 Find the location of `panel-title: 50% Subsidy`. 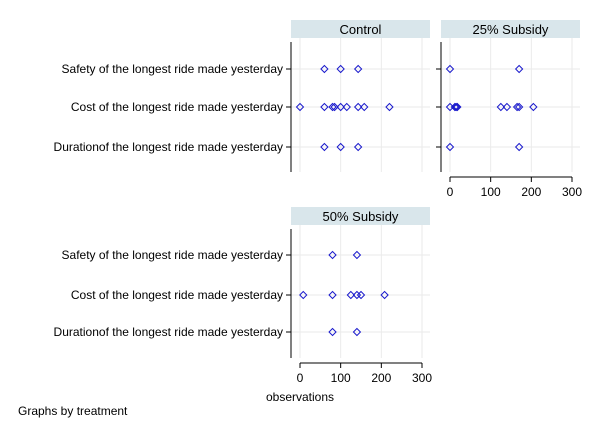

panel-title: 50% Subsidy is located at coordinates (361, 216).